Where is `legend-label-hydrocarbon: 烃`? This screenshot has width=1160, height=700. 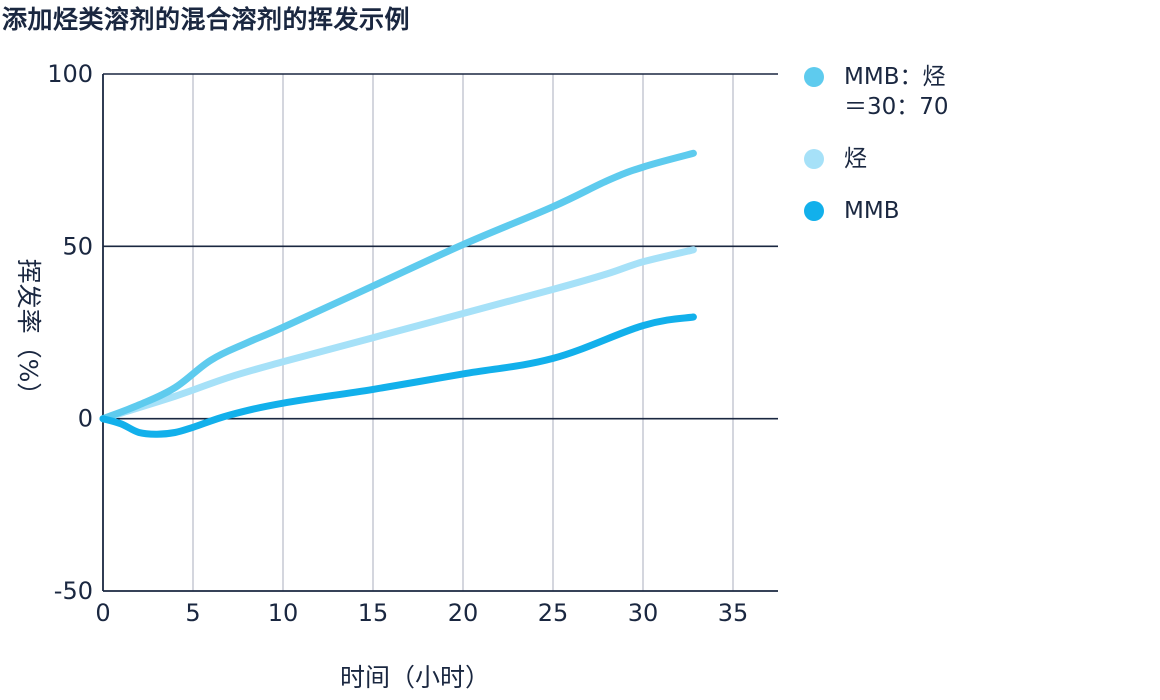
legend-label-hydrocarbon: 烃 is located at coordinates (855, 159).